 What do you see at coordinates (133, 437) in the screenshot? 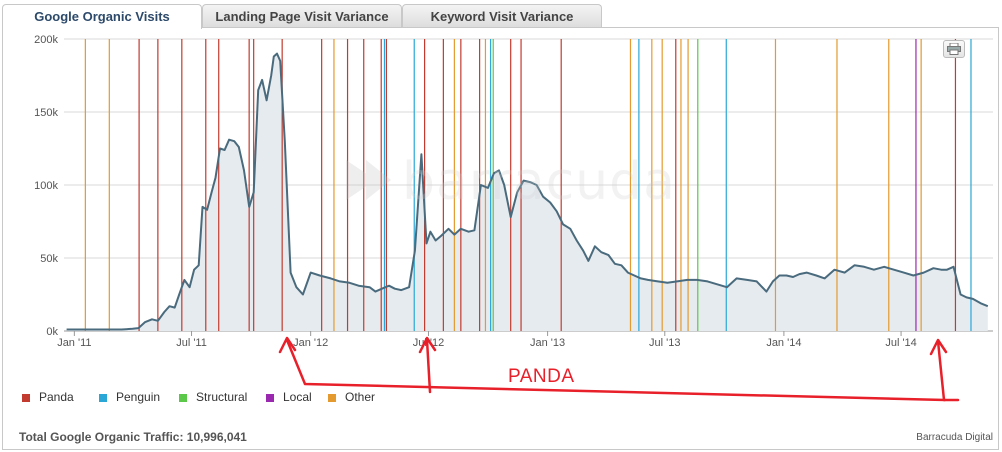
I see `total-traffic-label: Total Google Organic Traffic: 10,996,041` at bounding box center [133, 437].